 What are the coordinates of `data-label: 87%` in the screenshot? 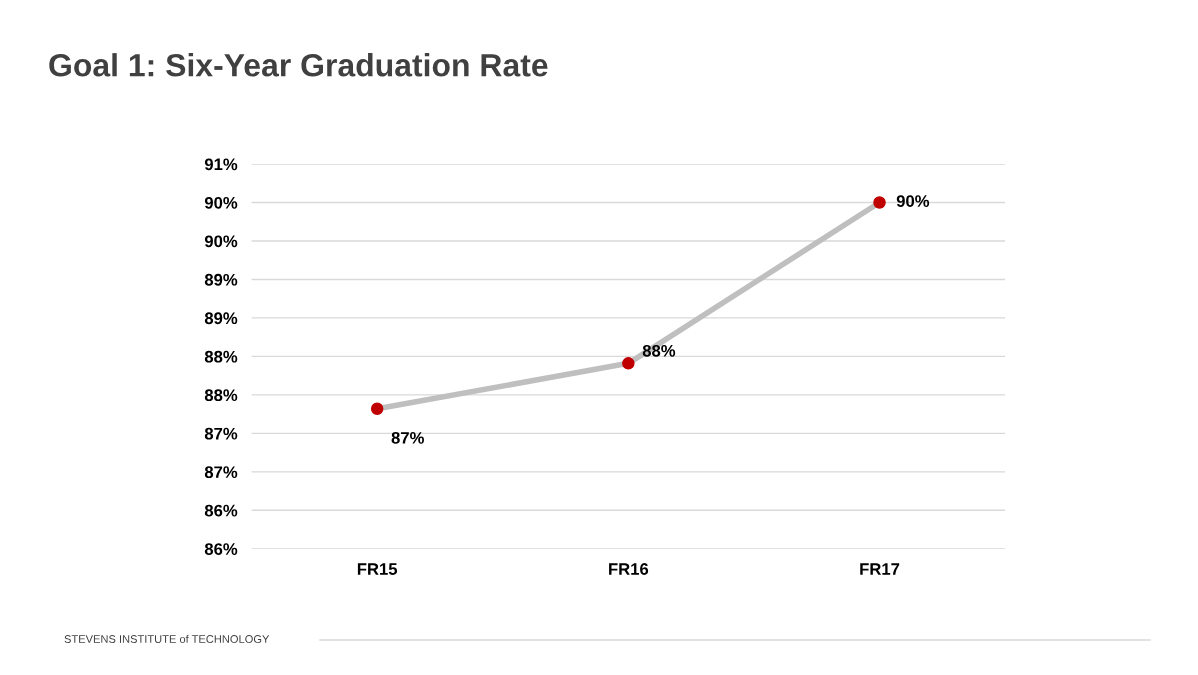 It's located at (407, 437).